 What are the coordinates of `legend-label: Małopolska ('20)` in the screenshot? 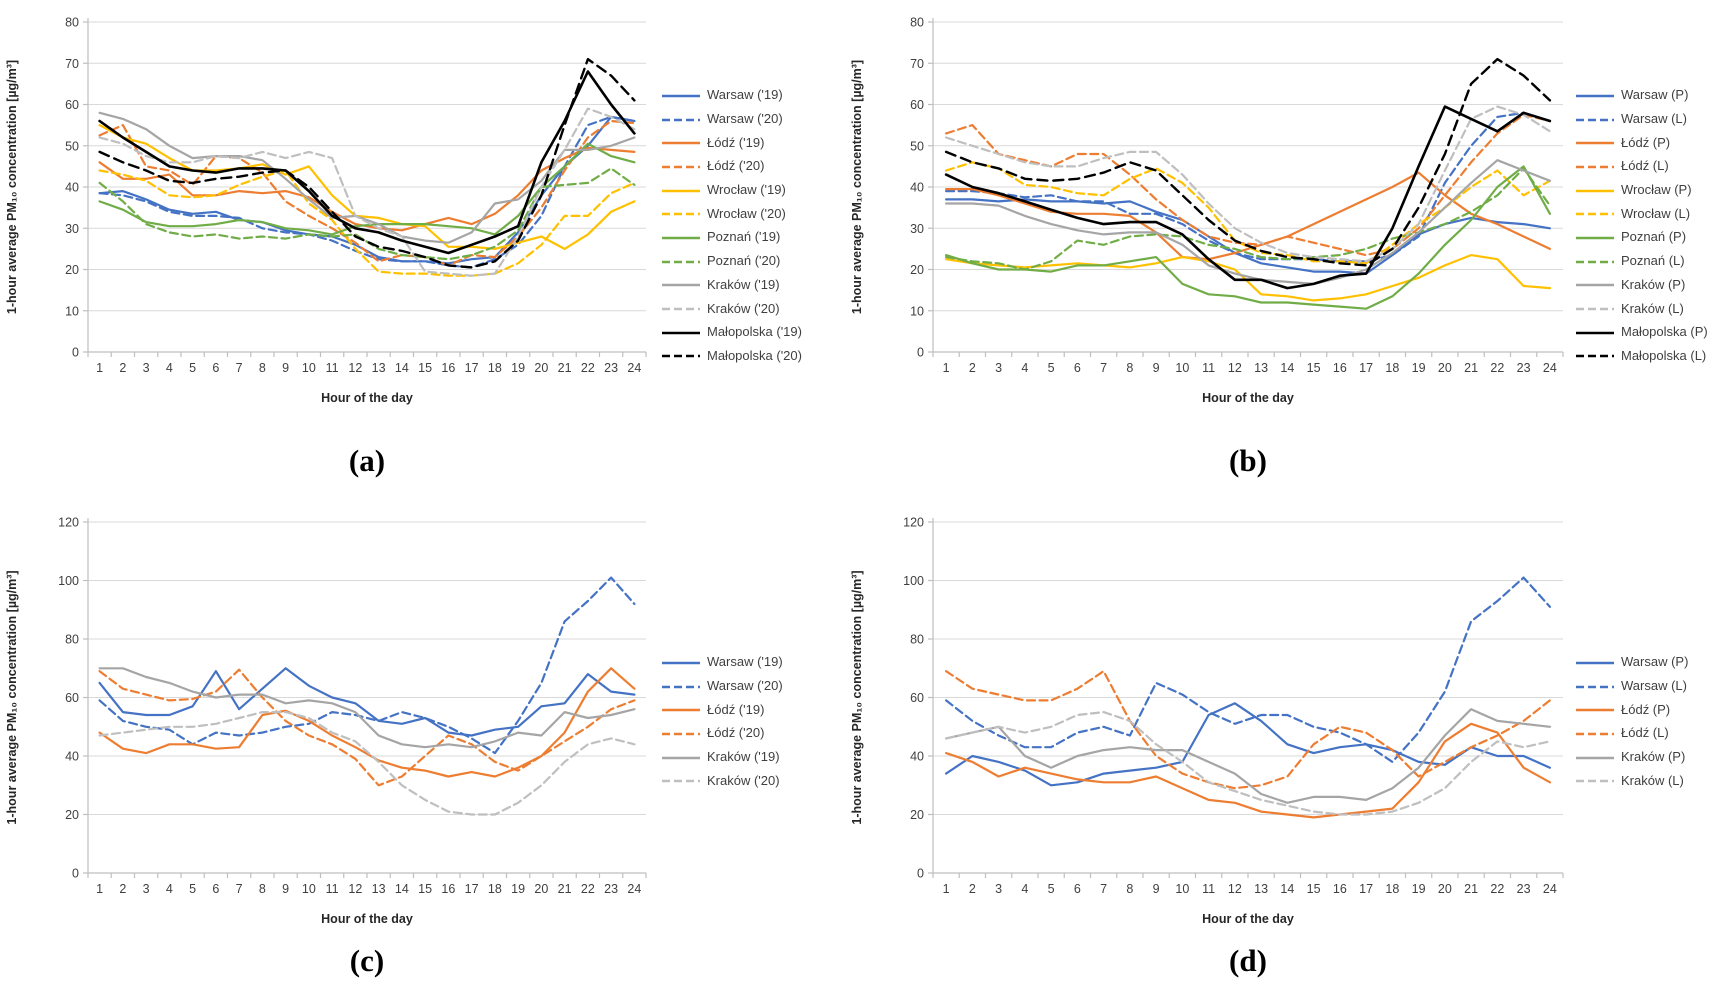 It's located at (754, 355).